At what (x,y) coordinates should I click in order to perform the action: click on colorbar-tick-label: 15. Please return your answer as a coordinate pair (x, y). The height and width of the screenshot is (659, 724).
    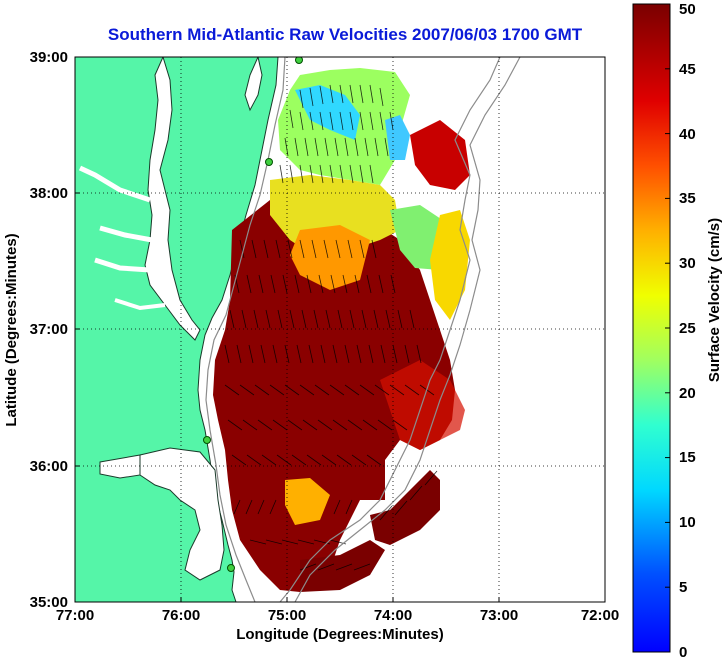
    Looking at the image, I should click on (687, 457).